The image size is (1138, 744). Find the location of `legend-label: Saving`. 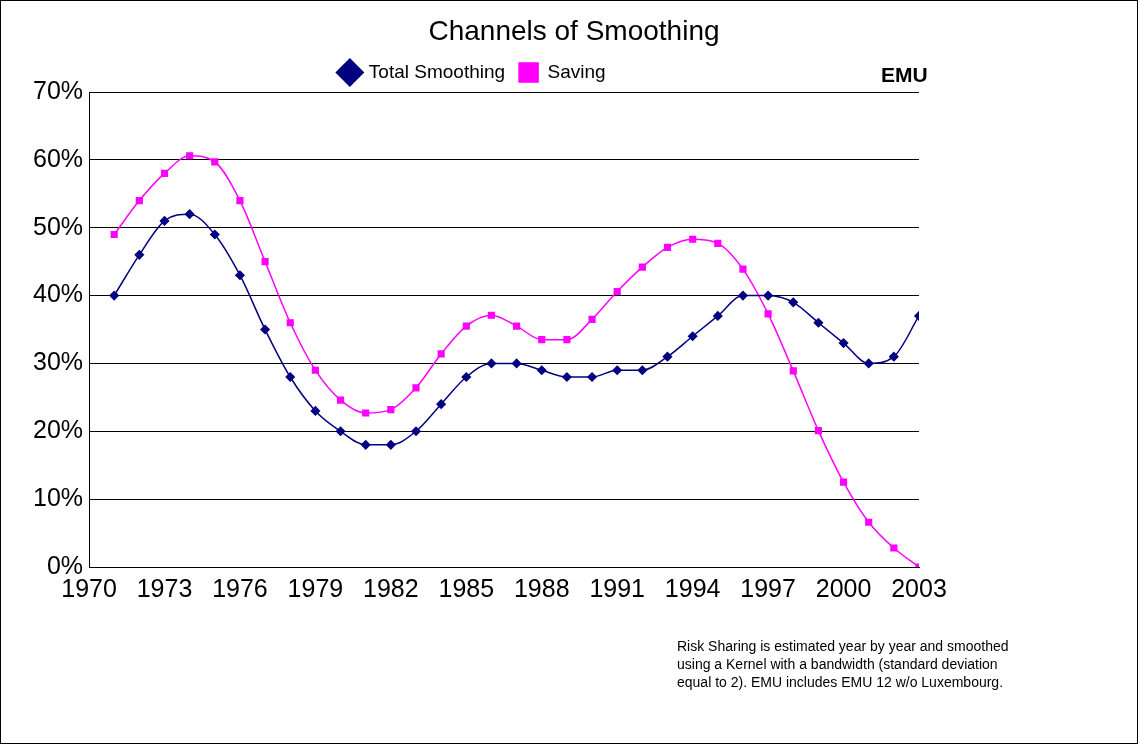

legend-label: Saving is located at coordinates (576, 71).